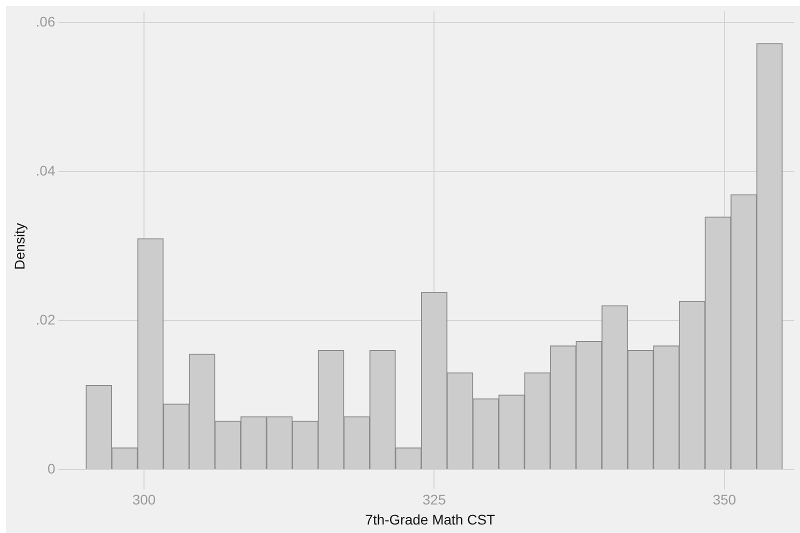  What do you see at coordinates (430, 519) in the screenshot?
I see `x-axis-title: 7th-Grade Math CST` at bounding box center [430, 519].